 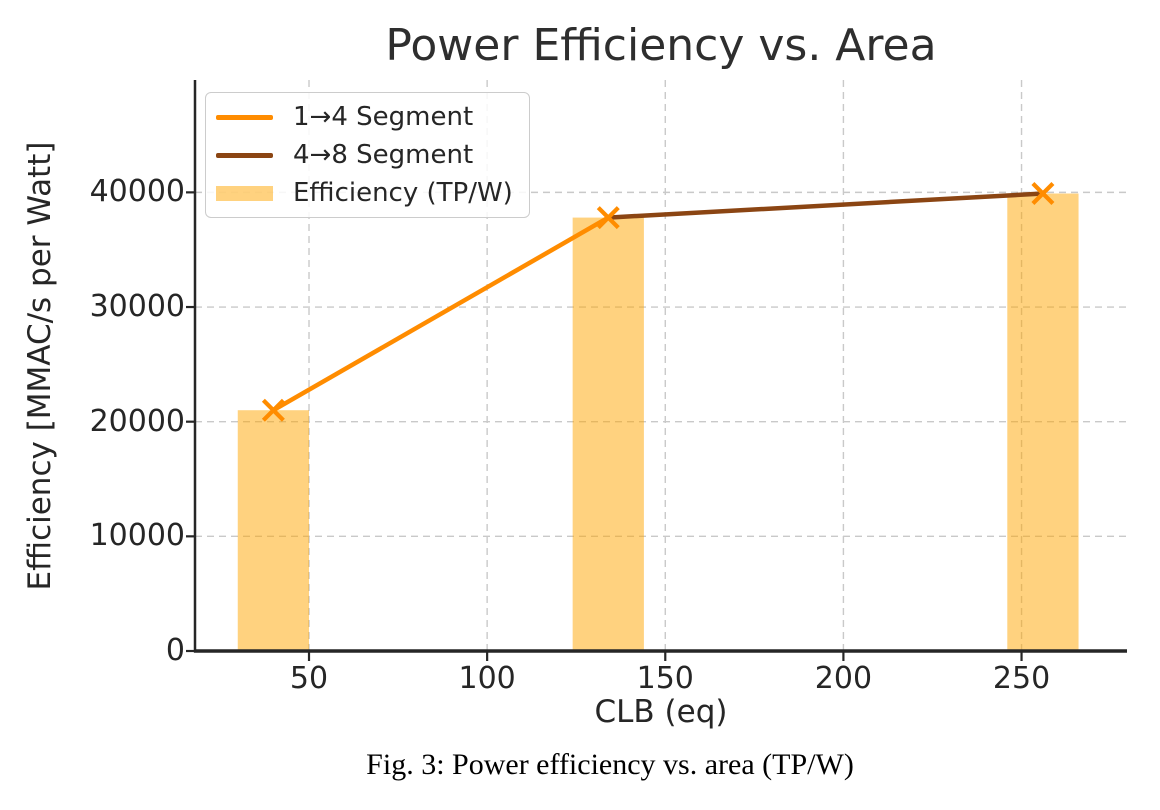 I want to click on x-tick-label-250: 250, so click(x=1021, y=678).